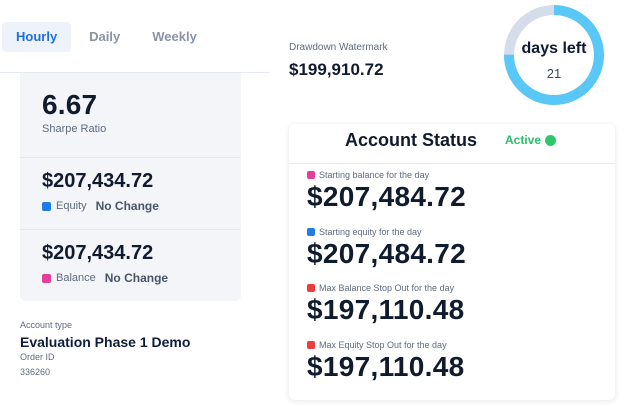 This screenshot has width=625, height=406. I want to click on account-status-header: Account Status Active, so click(452, 144).